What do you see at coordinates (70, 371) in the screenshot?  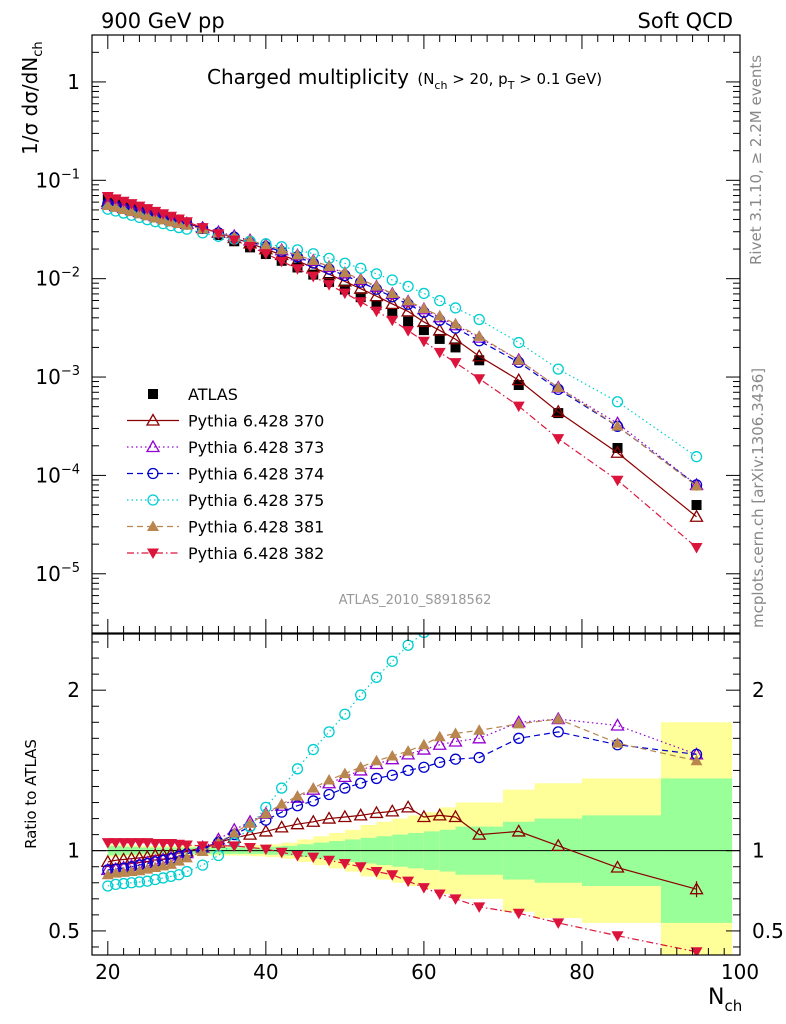 I see `y-tick-exponent: −3` at bounding box center [70, 371].